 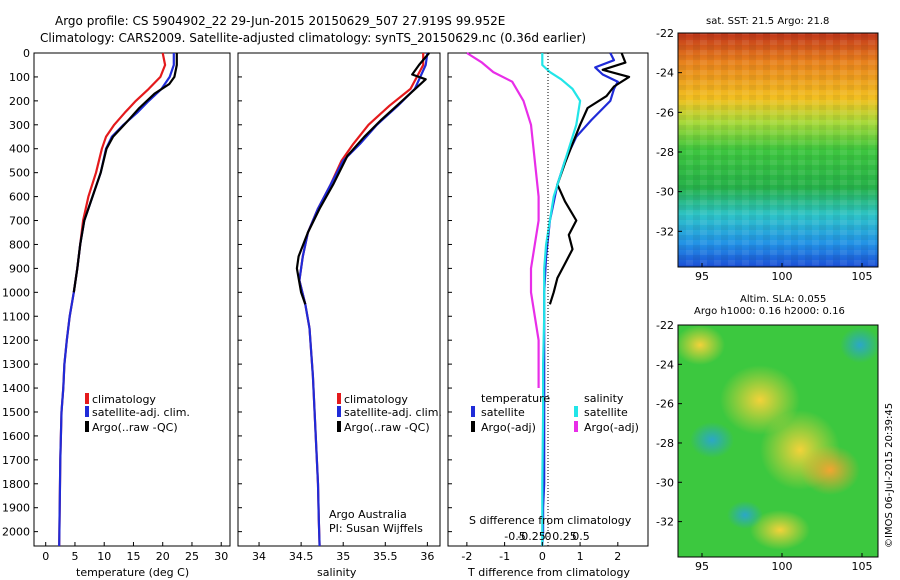 What do you see at coordinates (665, 325) in the screenshot?
I see `map-y-tick-label: -22` at bounding box center [665, 325].